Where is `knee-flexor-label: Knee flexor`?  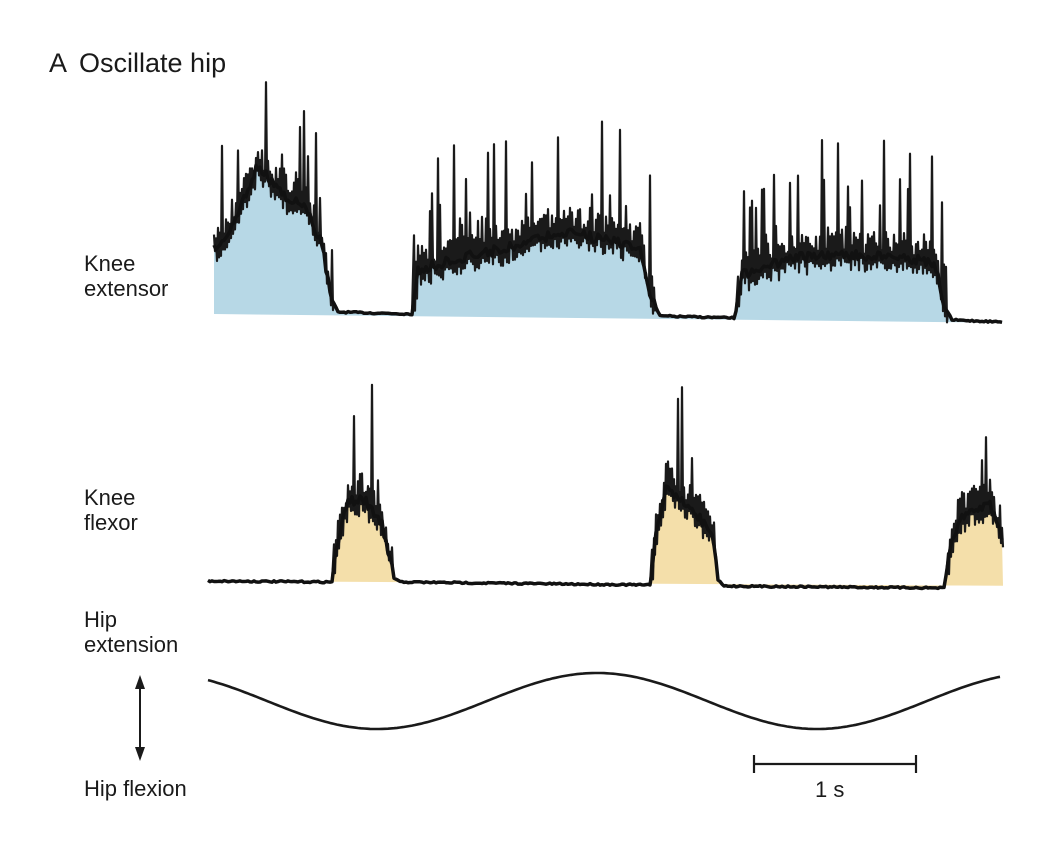 knee-flexor-label: Knee flexor is located at coordinates (111, 510).